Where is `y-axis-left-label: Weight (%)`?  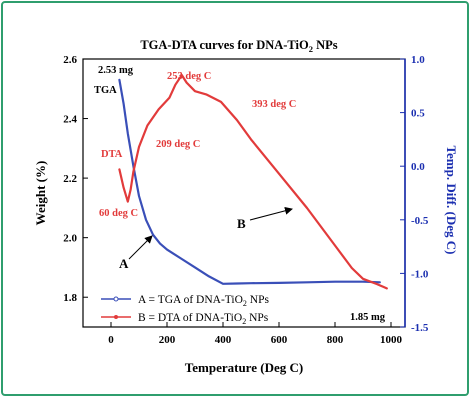
y-axis-left-label: Weight (%) is located at coordinates (40, 193).